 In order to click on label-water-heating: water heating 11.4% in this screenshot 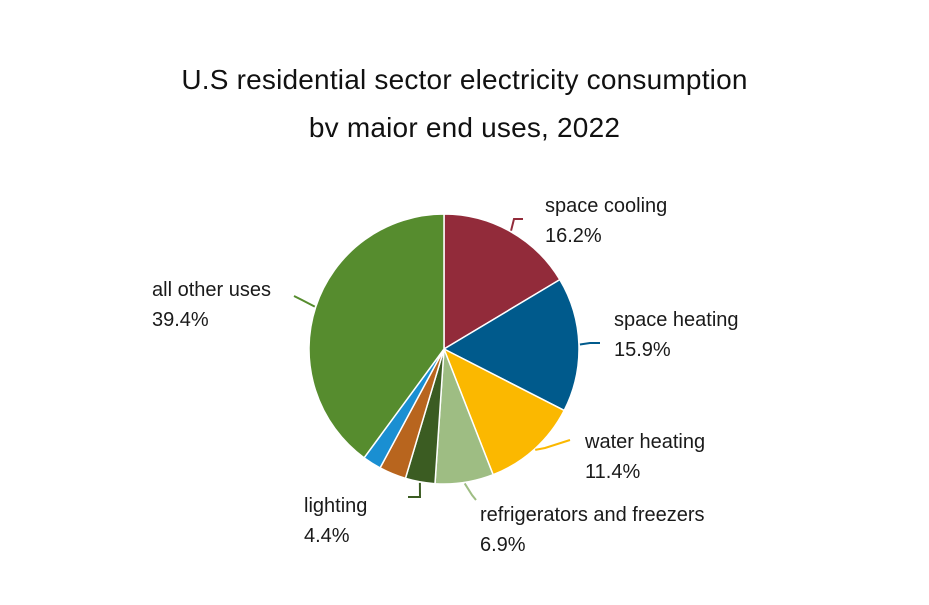, I will do `click(645, 457)`.